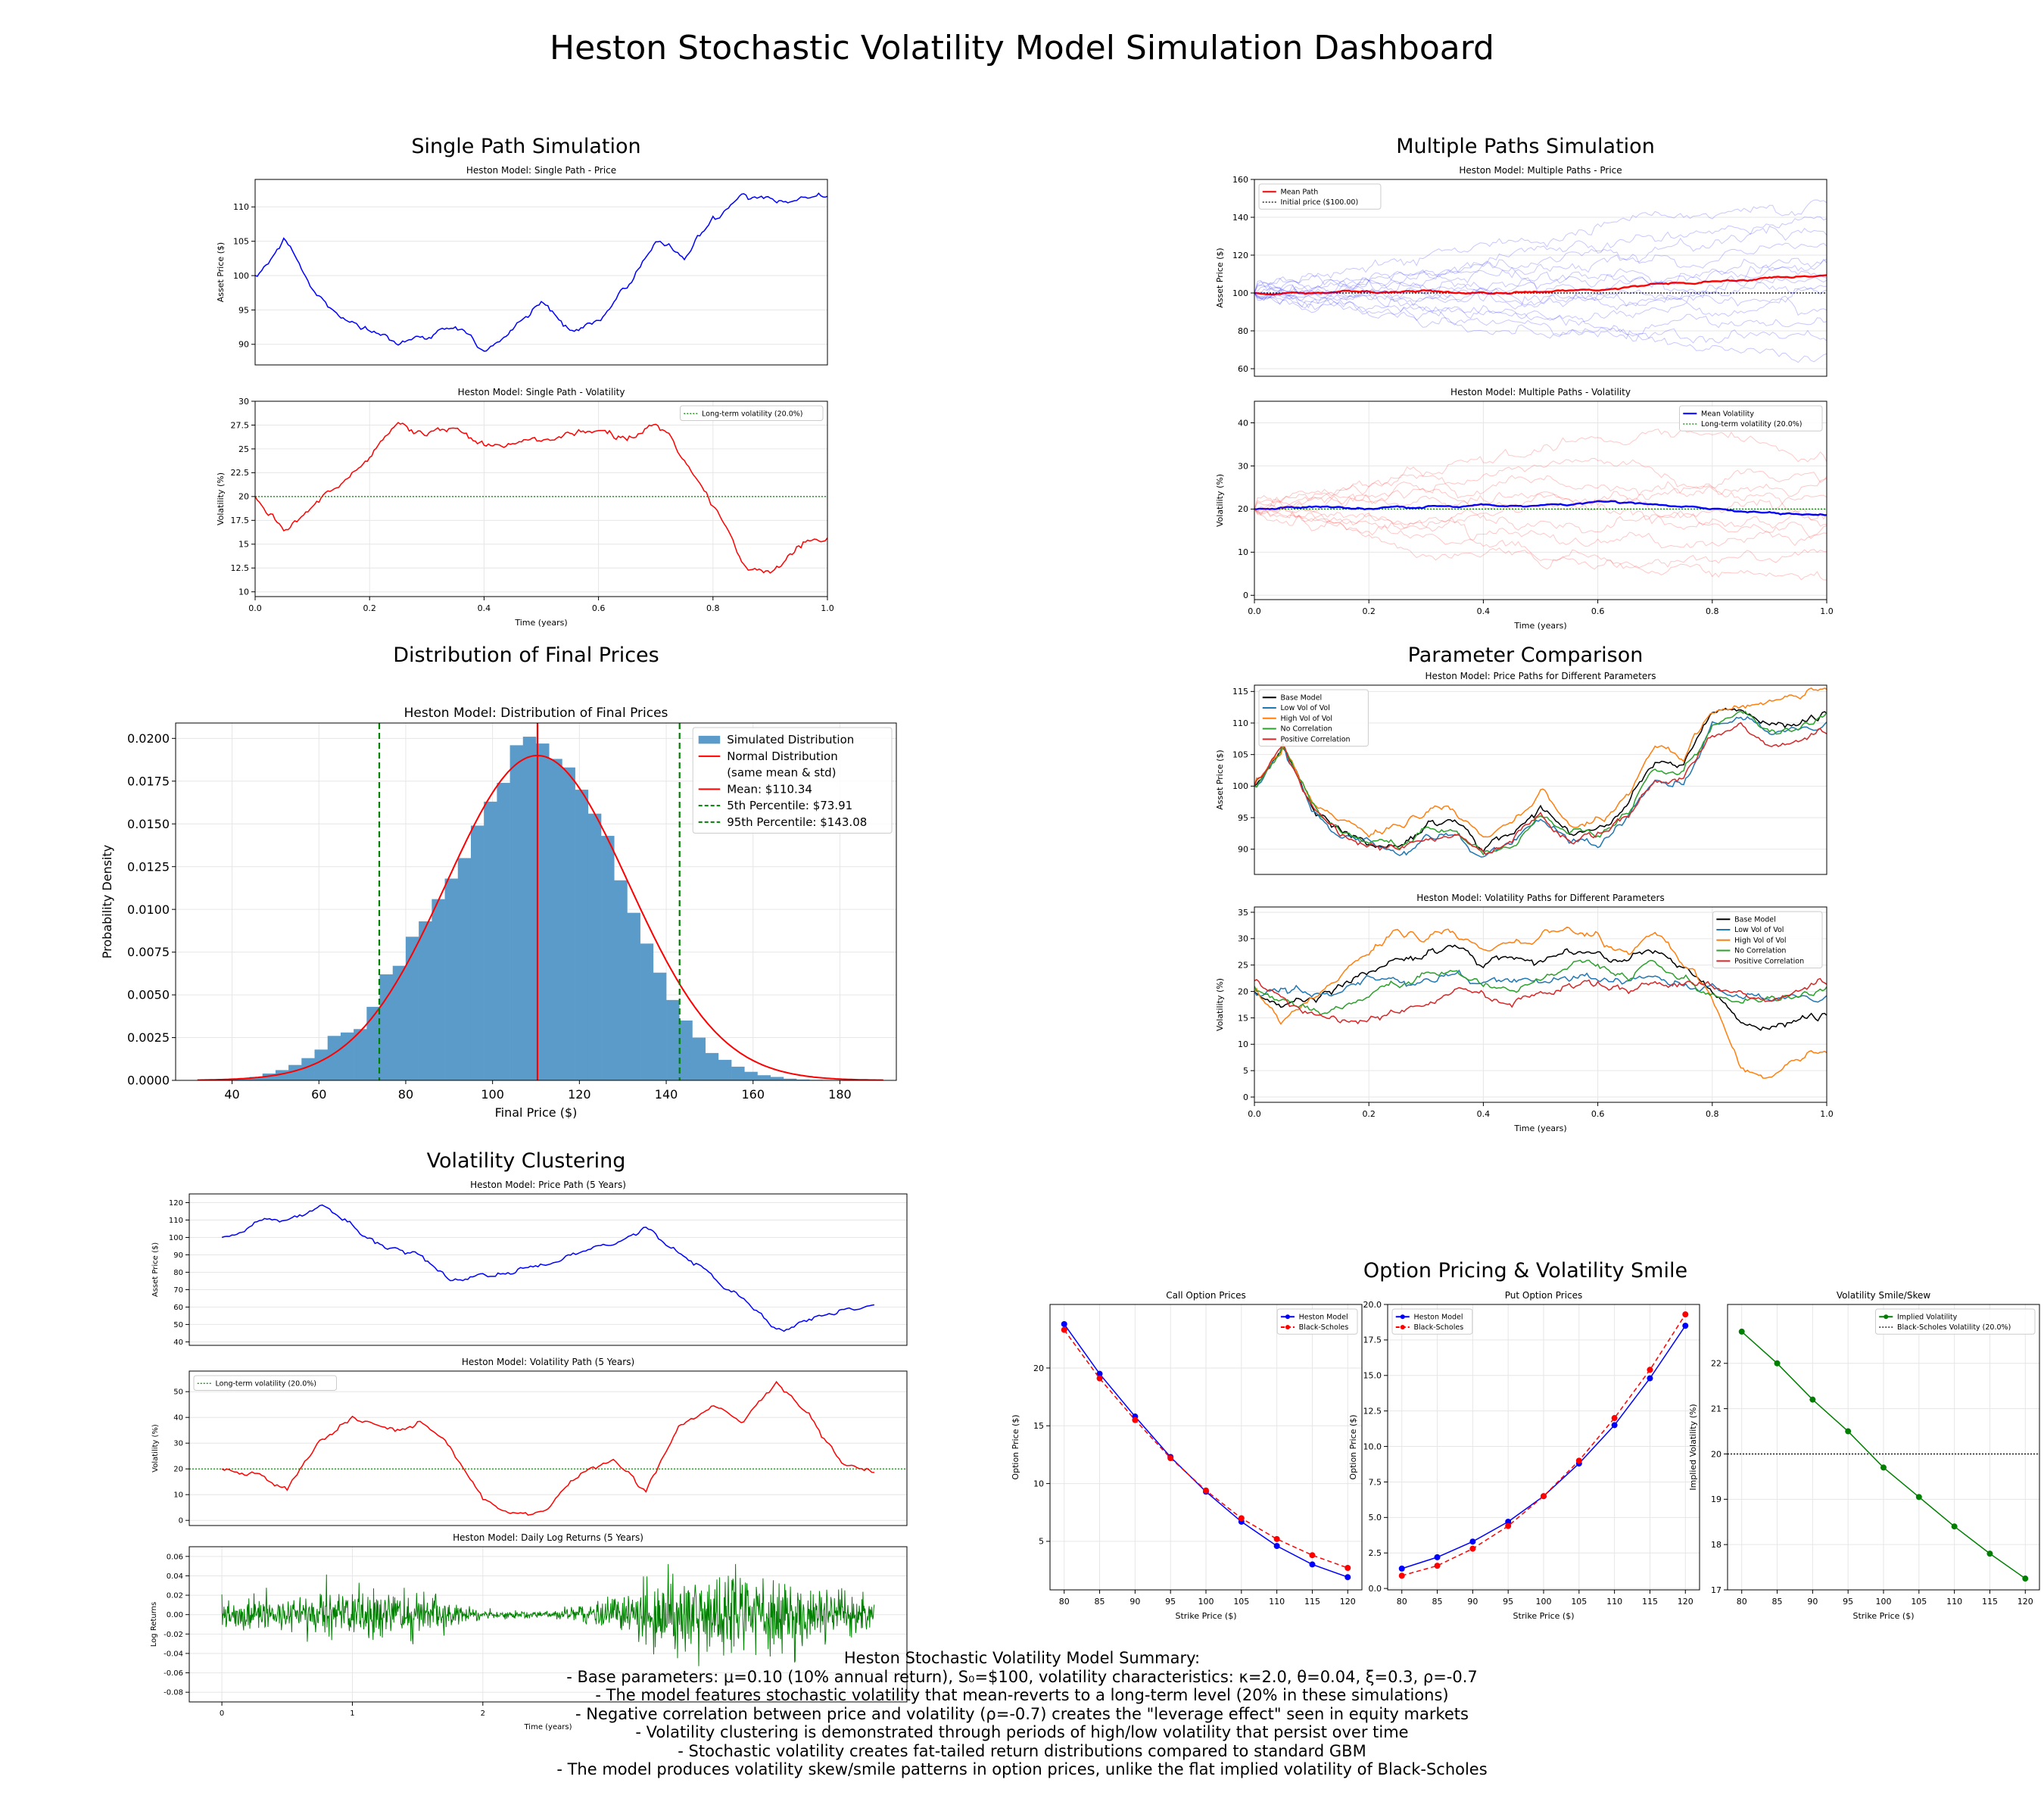 This screenshot has height=1817, width=2044. I want to click on x-tick-label: 0.2, so click(369, 608).